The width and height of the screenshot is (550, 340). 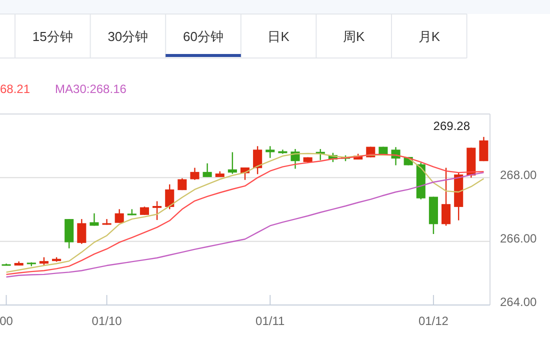 I want to click on x-tick-label: 01/10, so click(x=107, y=321).